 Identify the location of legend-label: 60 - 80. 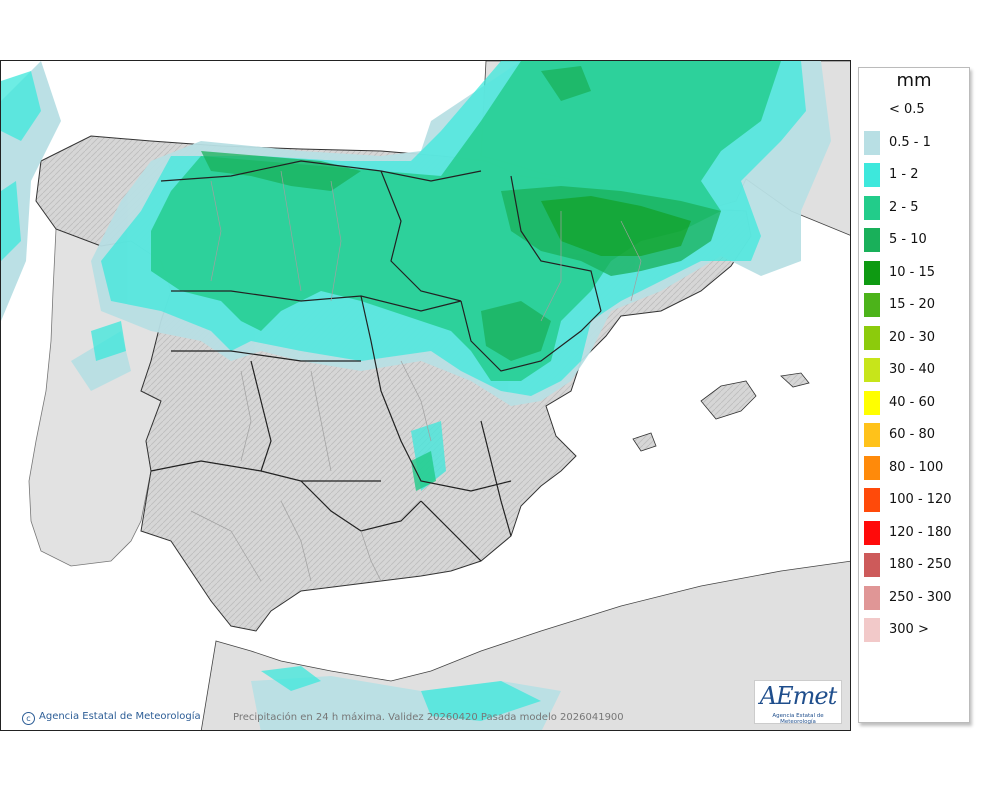
(912, 434).